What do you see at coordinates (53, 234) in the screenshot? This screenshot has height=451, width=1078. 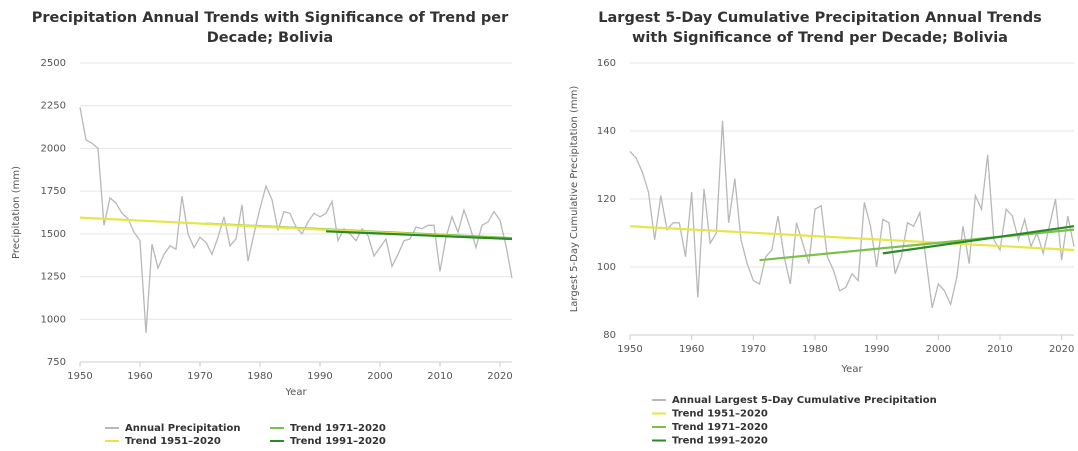 I see `y-tick-label: 1500` at bounding box center [53, 234].